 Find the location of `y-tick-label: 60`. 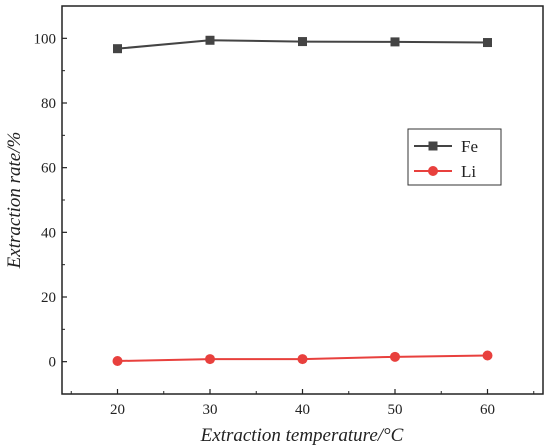

y-tick-label: 60 is located at coordinates (48, 169).